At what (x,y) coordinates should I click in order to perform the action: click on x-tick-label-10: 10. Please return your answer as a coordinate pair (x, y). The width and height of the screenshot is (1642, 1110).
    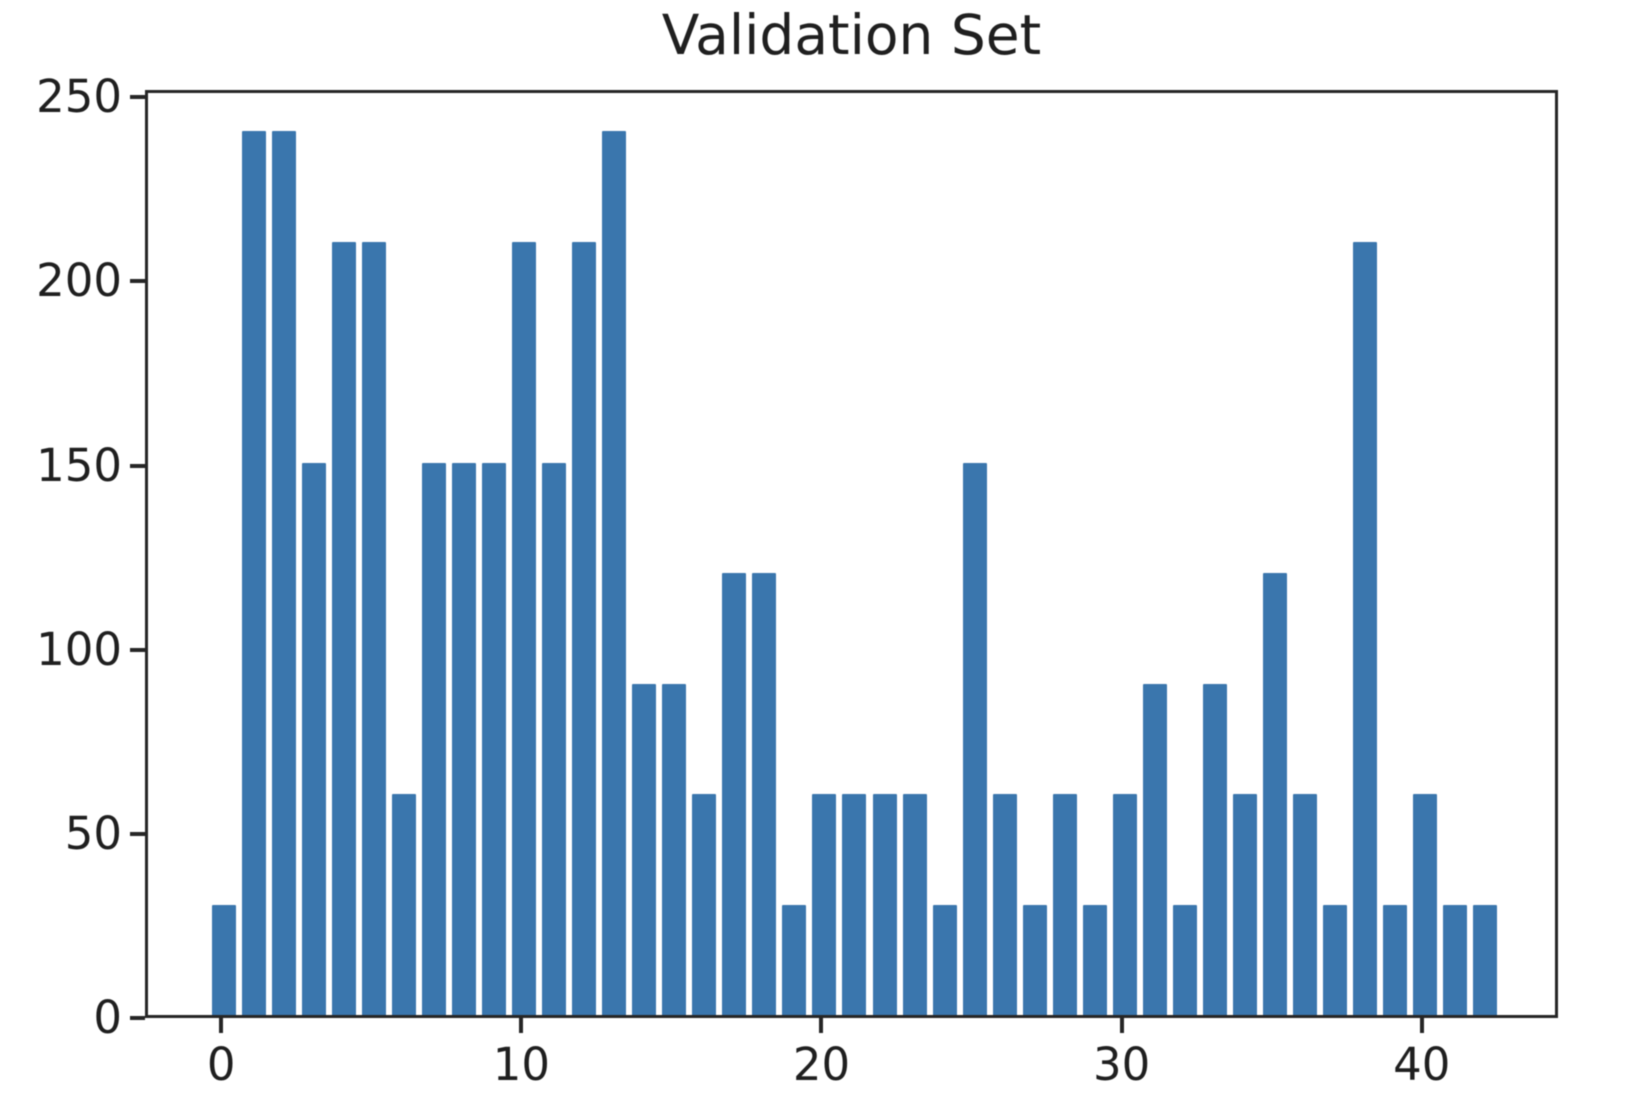
    Looking at the image, I should click on (521, 1064).